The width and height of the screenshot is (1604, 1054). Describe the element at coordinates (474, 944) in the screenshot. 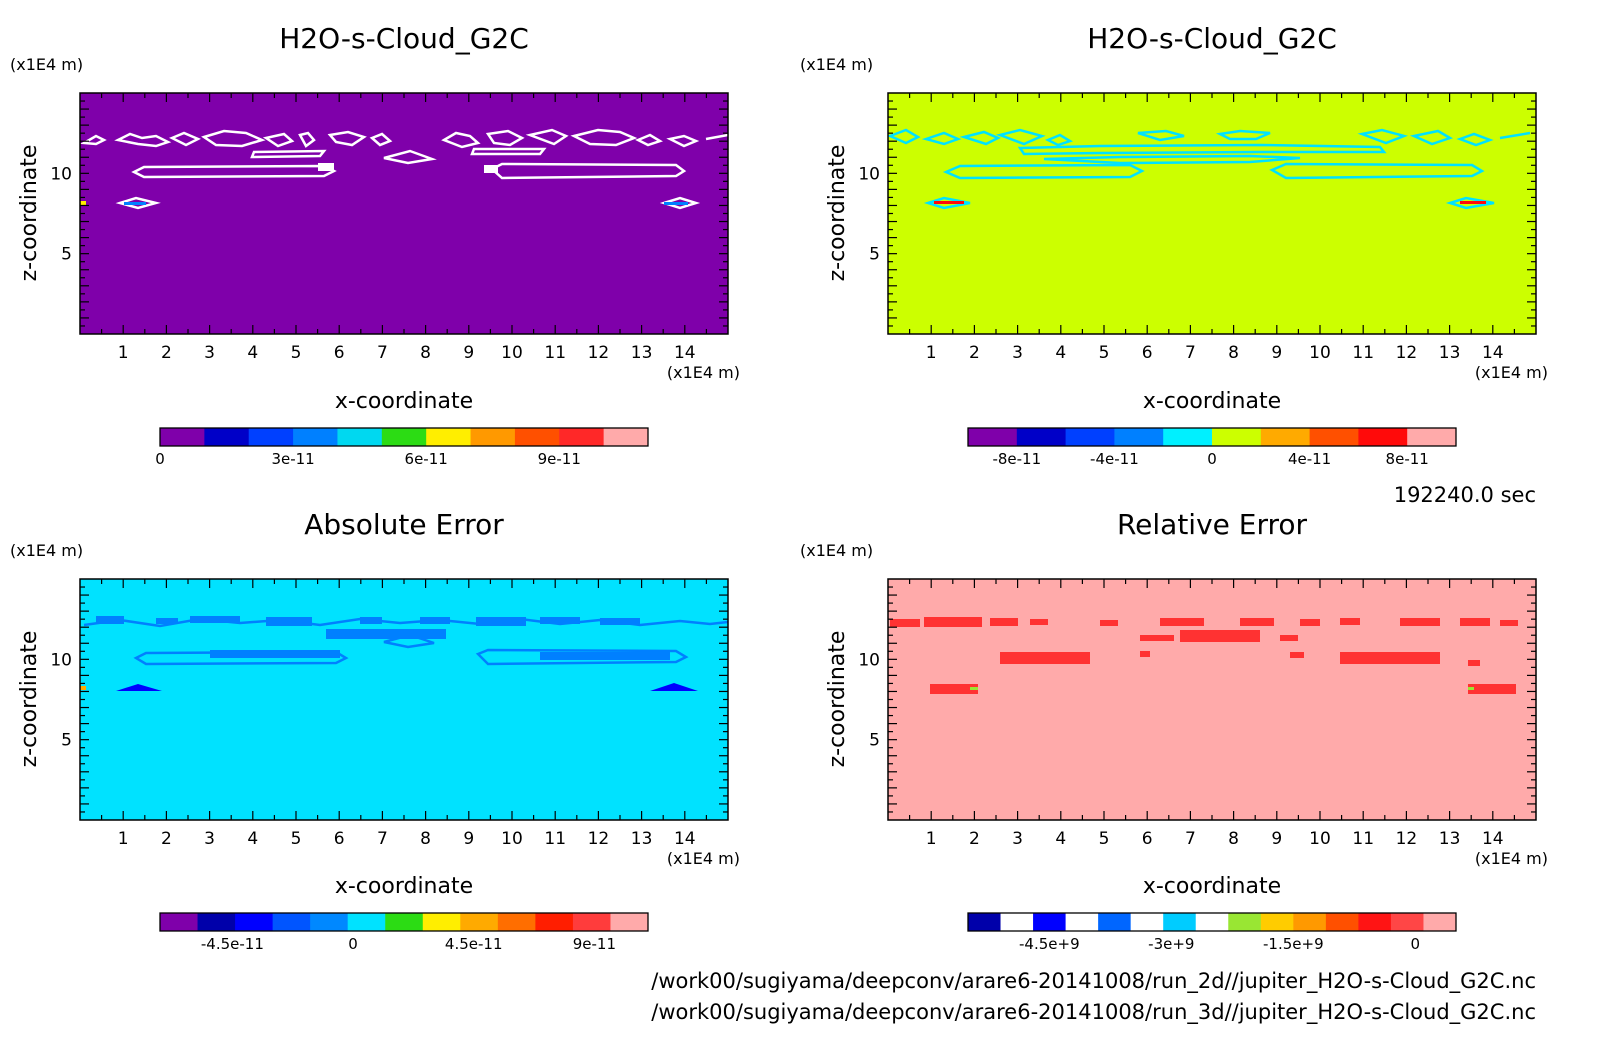

I see `colorbar-tick-label: 4.5e-11` at that location.